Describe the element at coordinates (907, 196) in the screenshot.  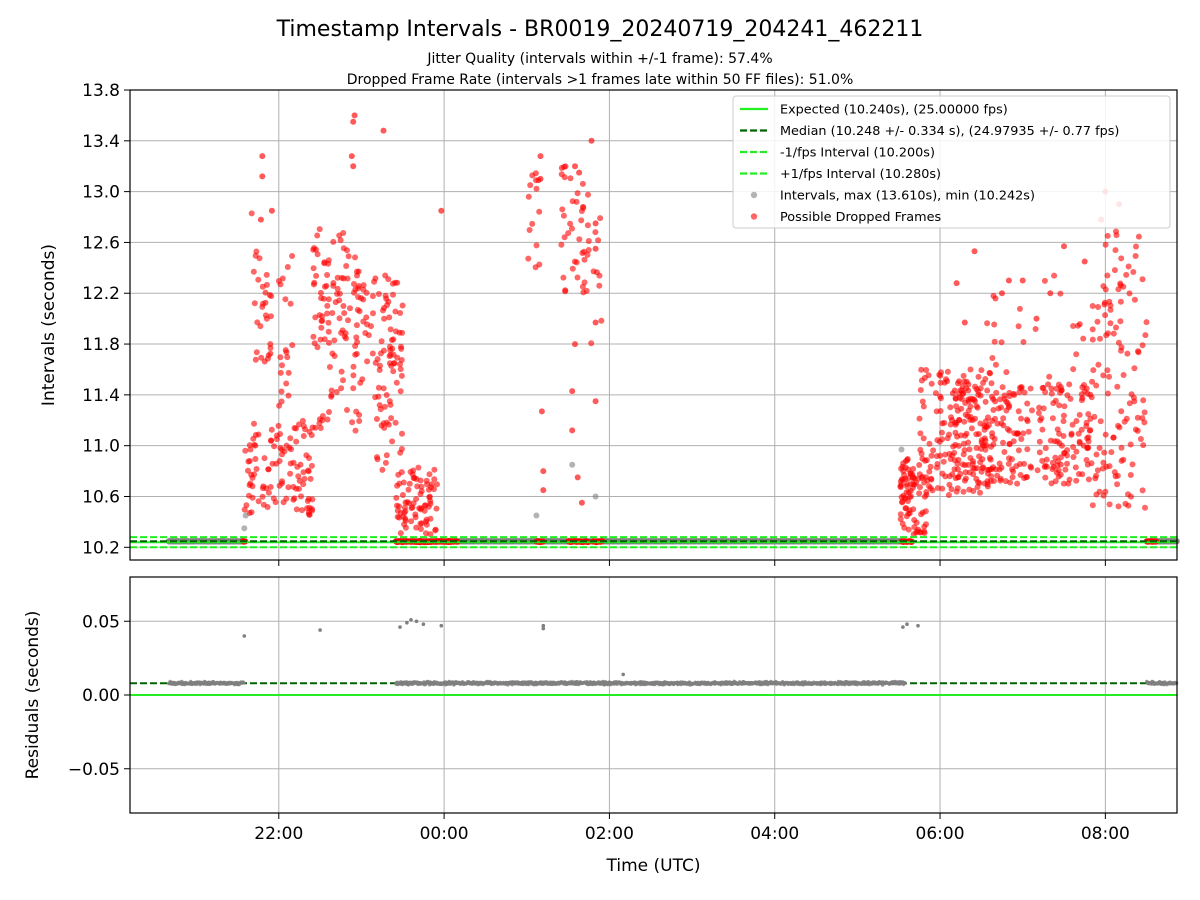
I see `legend-entry: Intervals, max (13.610s), min (10.242s)` at that location.